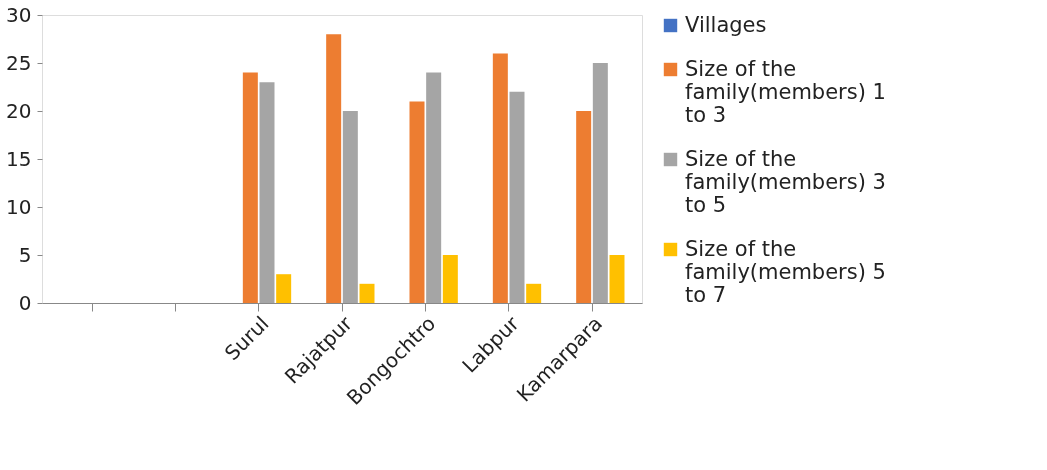 Image resolution: width=1047 pixels, height=470 pixels. Describe the element at coordinates (726, 24) in the screenshot. I see `legend-label: Villages` at that location.